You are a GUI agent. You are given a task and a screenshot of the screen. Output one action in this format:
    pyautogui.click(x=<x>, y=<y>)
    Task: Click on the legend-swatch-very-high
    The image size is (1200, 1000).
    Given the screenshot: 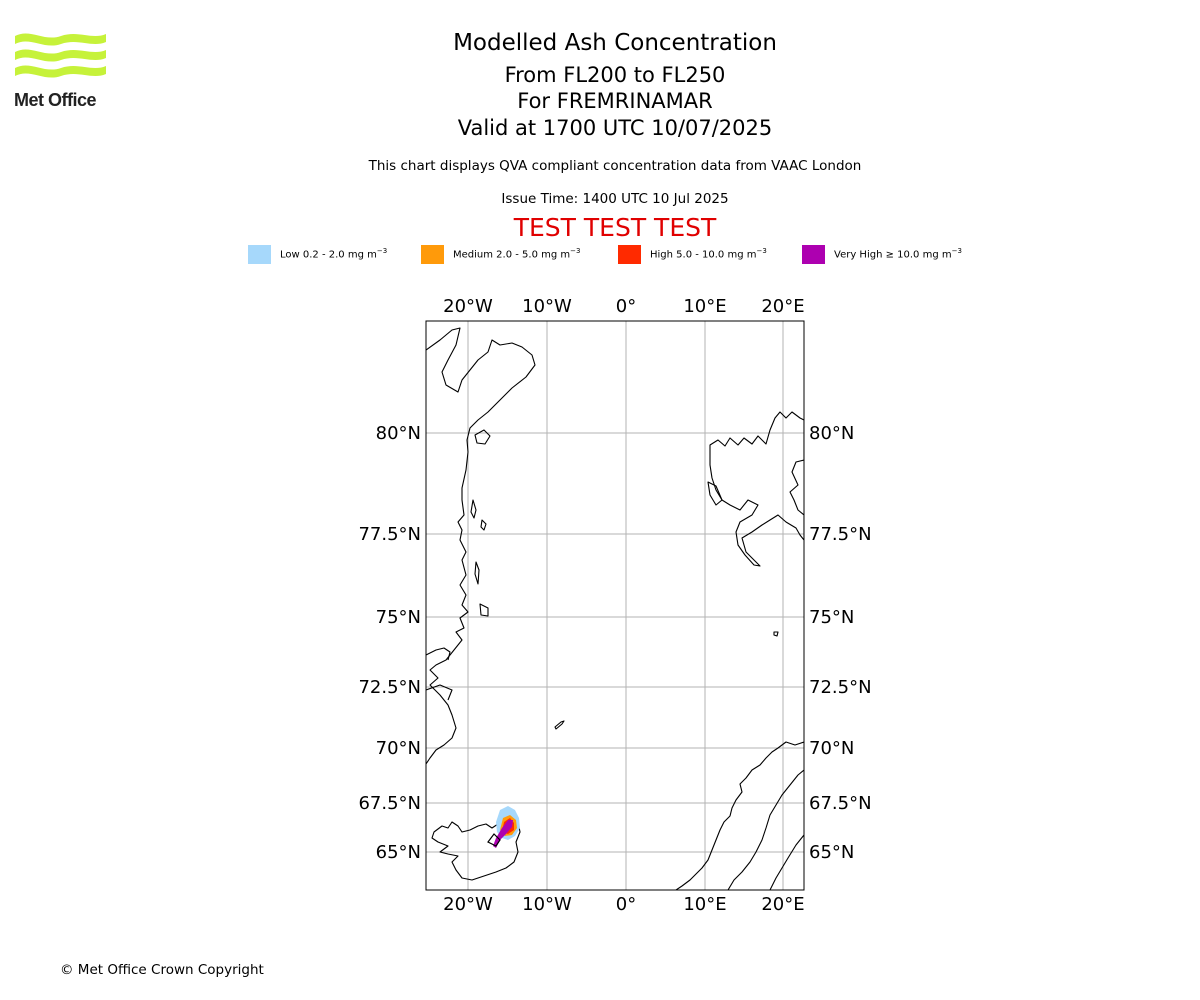 What is the action you would take?
    pyautogui.click(x=813, y=254)
    